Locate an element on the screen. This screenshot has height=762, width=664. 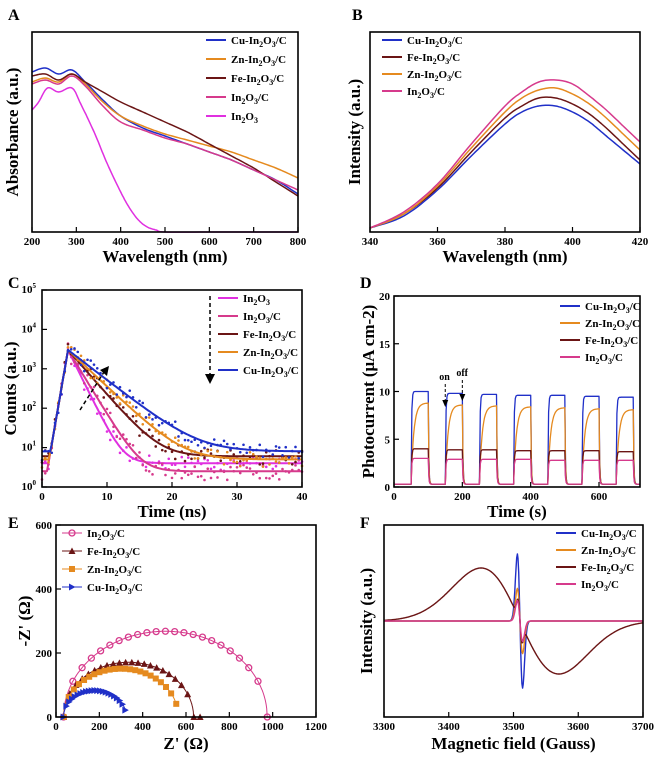
y-axis-label: -Z' (Ω) is located at coordinates (24, 621).